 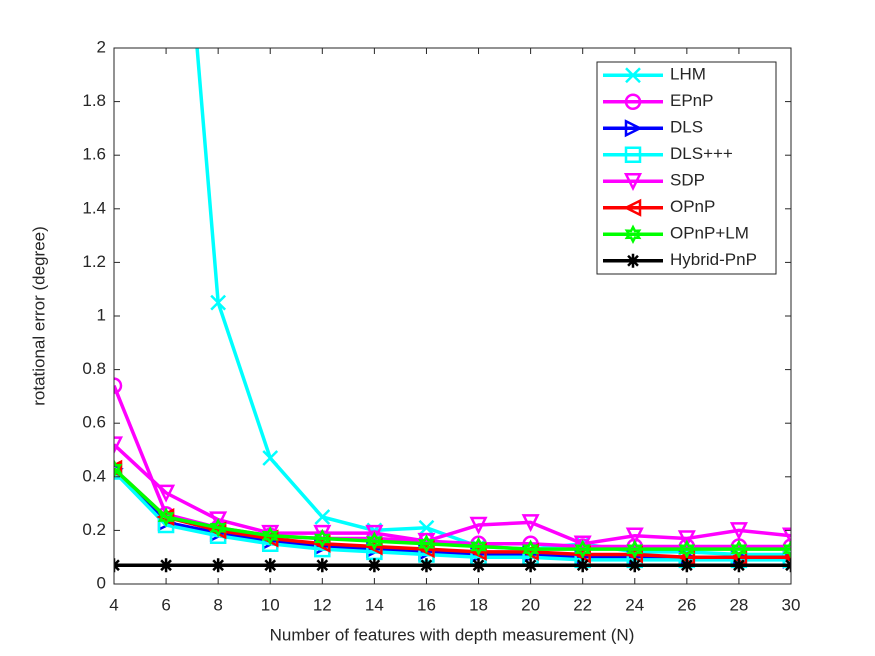 I want to click on x-tick-label: 14, so click(x=374, y=604).